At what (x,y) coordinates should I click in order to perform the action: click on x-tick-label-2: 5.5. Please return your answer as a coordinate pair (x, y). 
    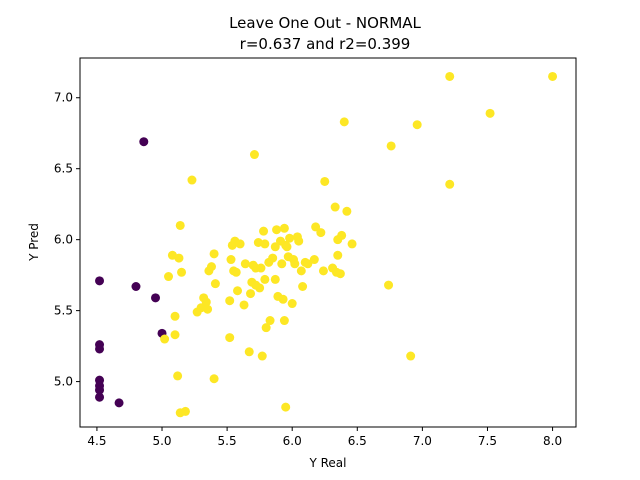
    Looking at the image, I should click on (227, 441).